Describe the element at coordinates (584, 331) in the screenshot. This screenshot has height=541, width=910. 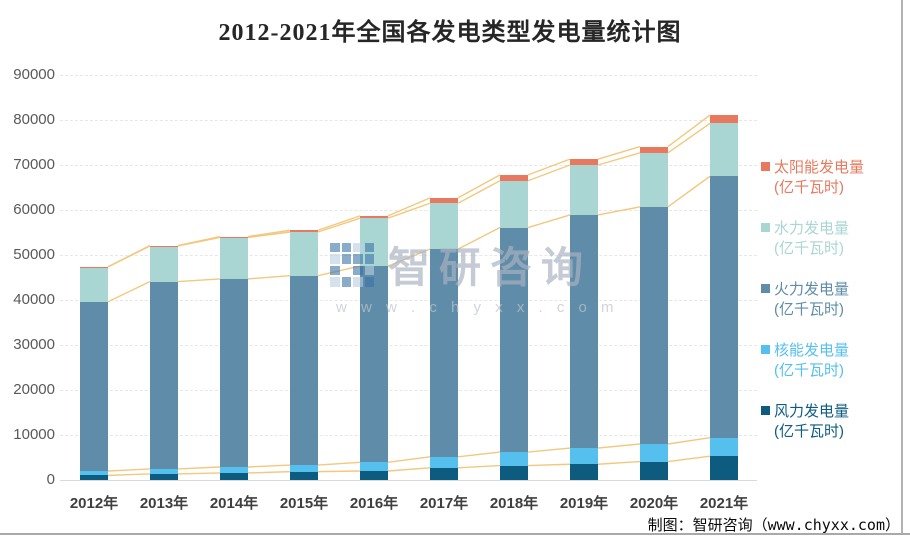
I see `bar-segment-火力发电量-2019年` at that location.